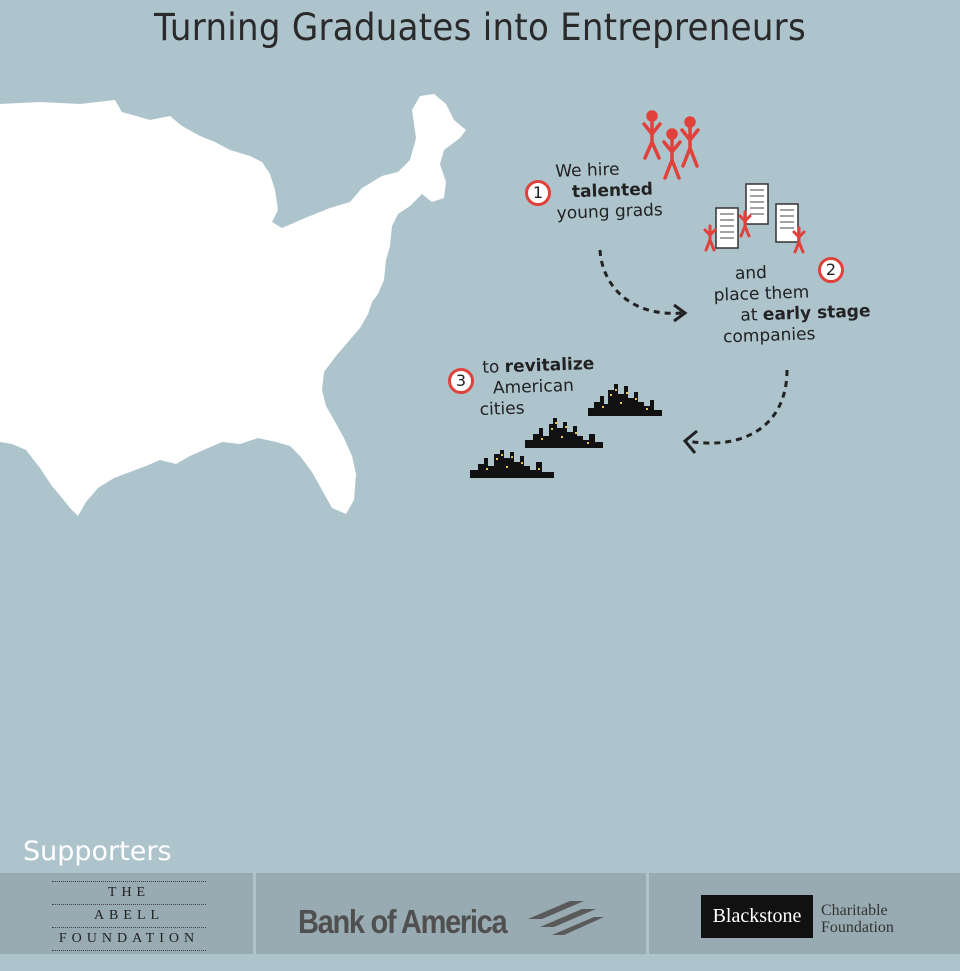 This screenshot has height=971, width=960. I want to click on abell-foundation-logo: THE ABELL FOUNDATION, so click(129, 916).